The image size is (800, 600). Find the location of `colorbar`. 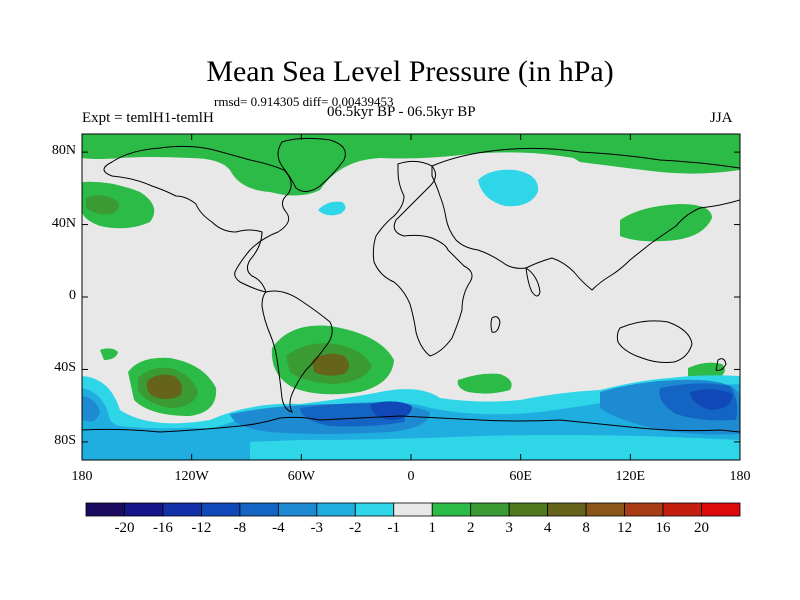

colorbar is located at coordinates (413, 509).